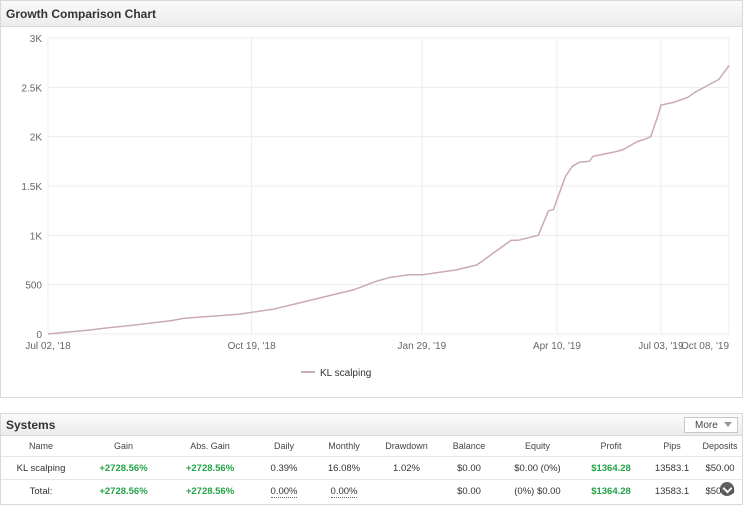 This screenshot has height=505, width=750. What do you see at coordinates (48, 346) in the screenshot?
I see `x-tick-label: Jul 02, '18` at bounding box center [48, 346].